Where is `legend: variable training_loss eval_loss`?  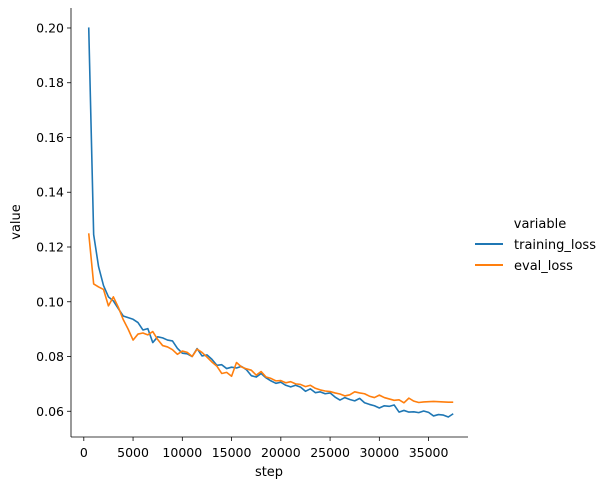
legend: variable training_loss eval_loss is located at coordinates (535, 245).